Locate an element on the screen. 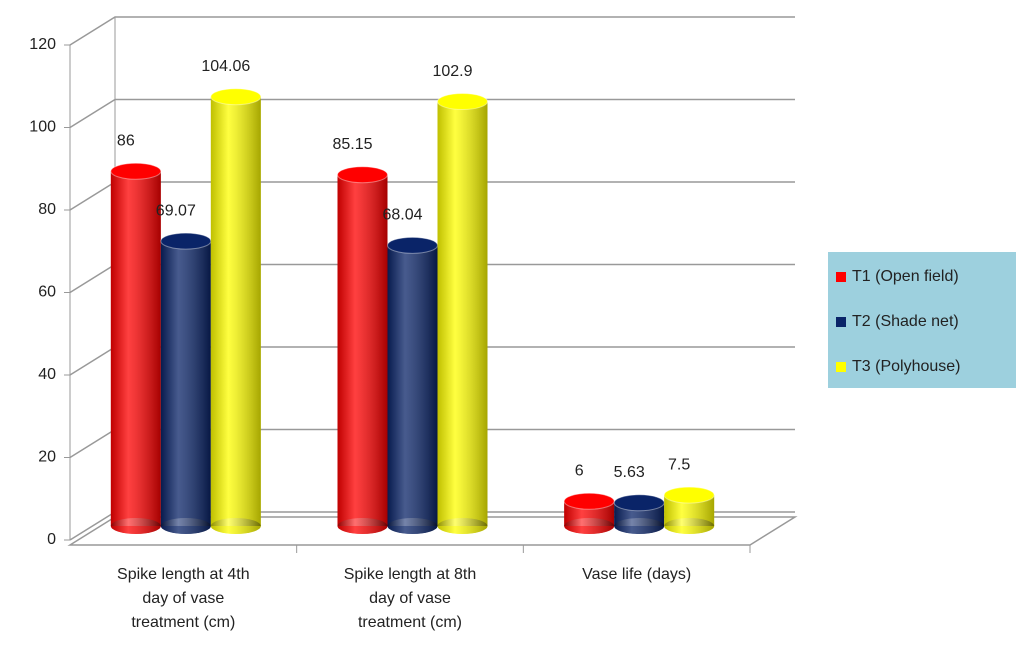  legend-box is located at coordinates (922, 320).